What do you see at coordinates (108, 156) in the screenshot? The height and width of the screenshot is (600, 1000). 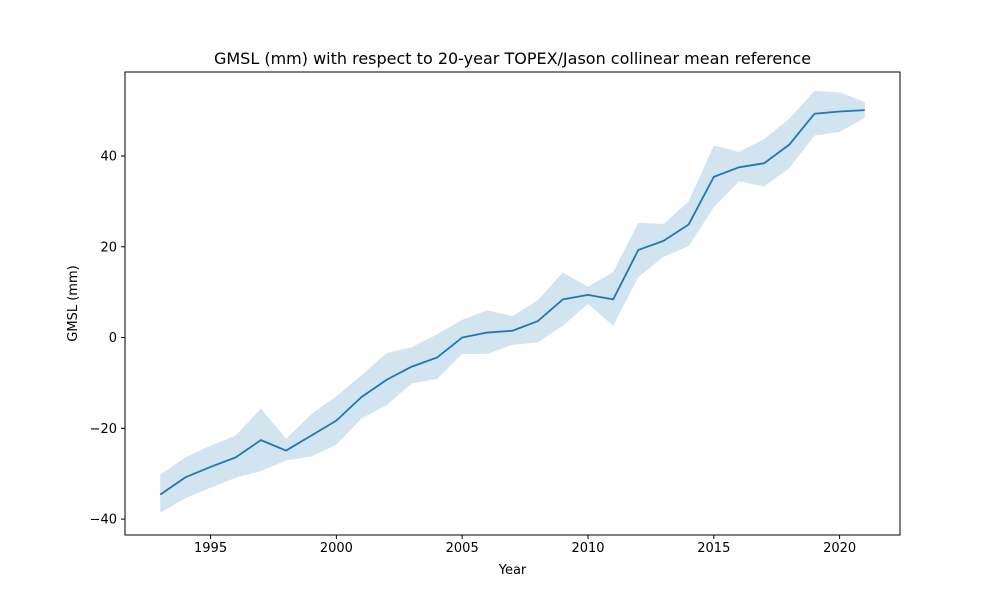 I see `y-tick-label: 40` at bounding box center [108, 156].